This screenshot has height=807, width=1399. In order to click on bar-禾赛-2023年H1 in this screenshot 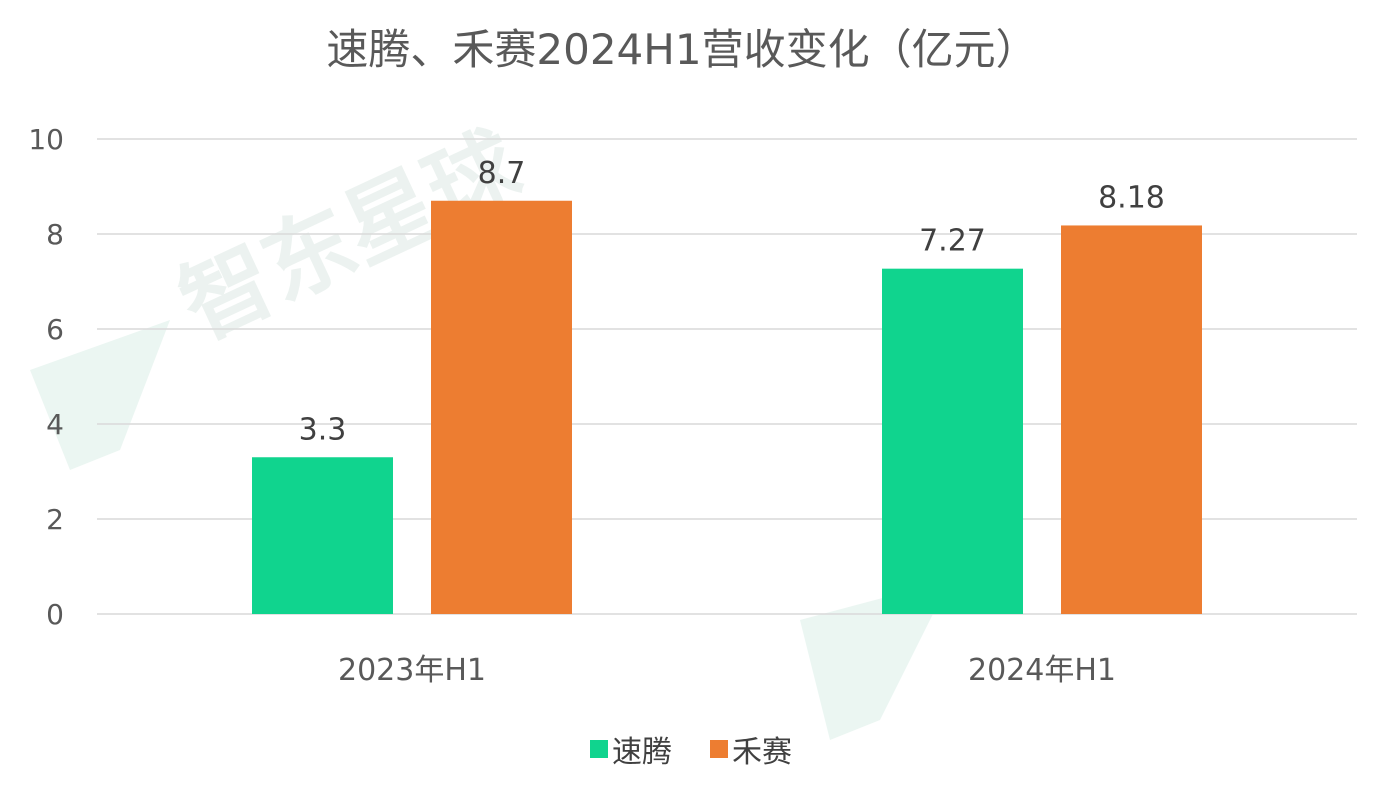, I will do `click(501, 407)`.